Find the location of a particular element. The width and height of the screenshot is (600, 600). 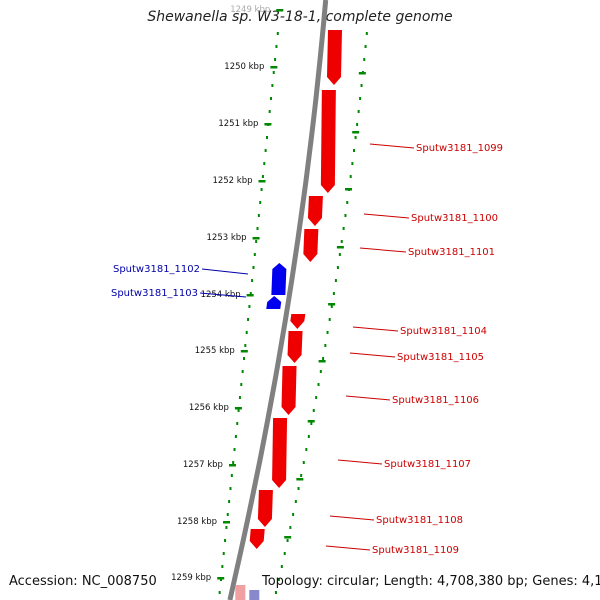

gene-label: Sputw3181_1106 is located at coordinates (435, 400).